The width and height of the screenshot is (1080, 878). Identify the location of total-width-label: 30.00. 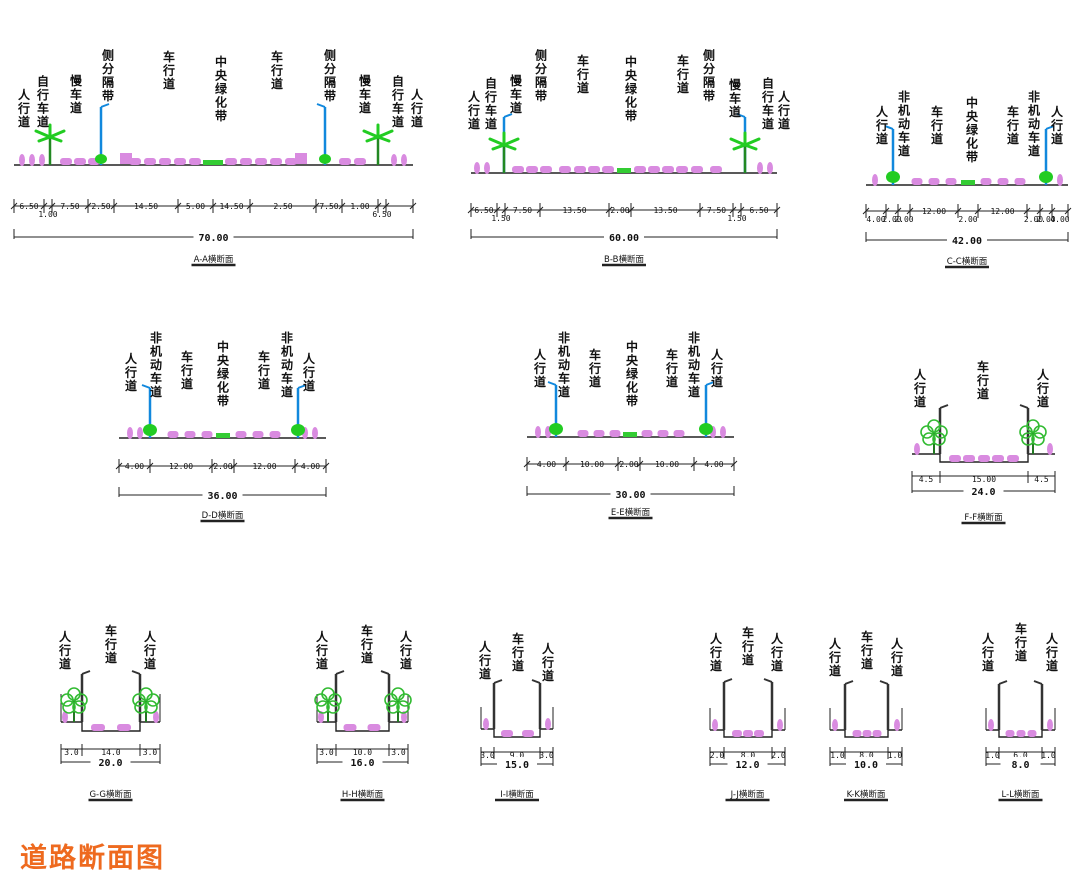
(630, 495).